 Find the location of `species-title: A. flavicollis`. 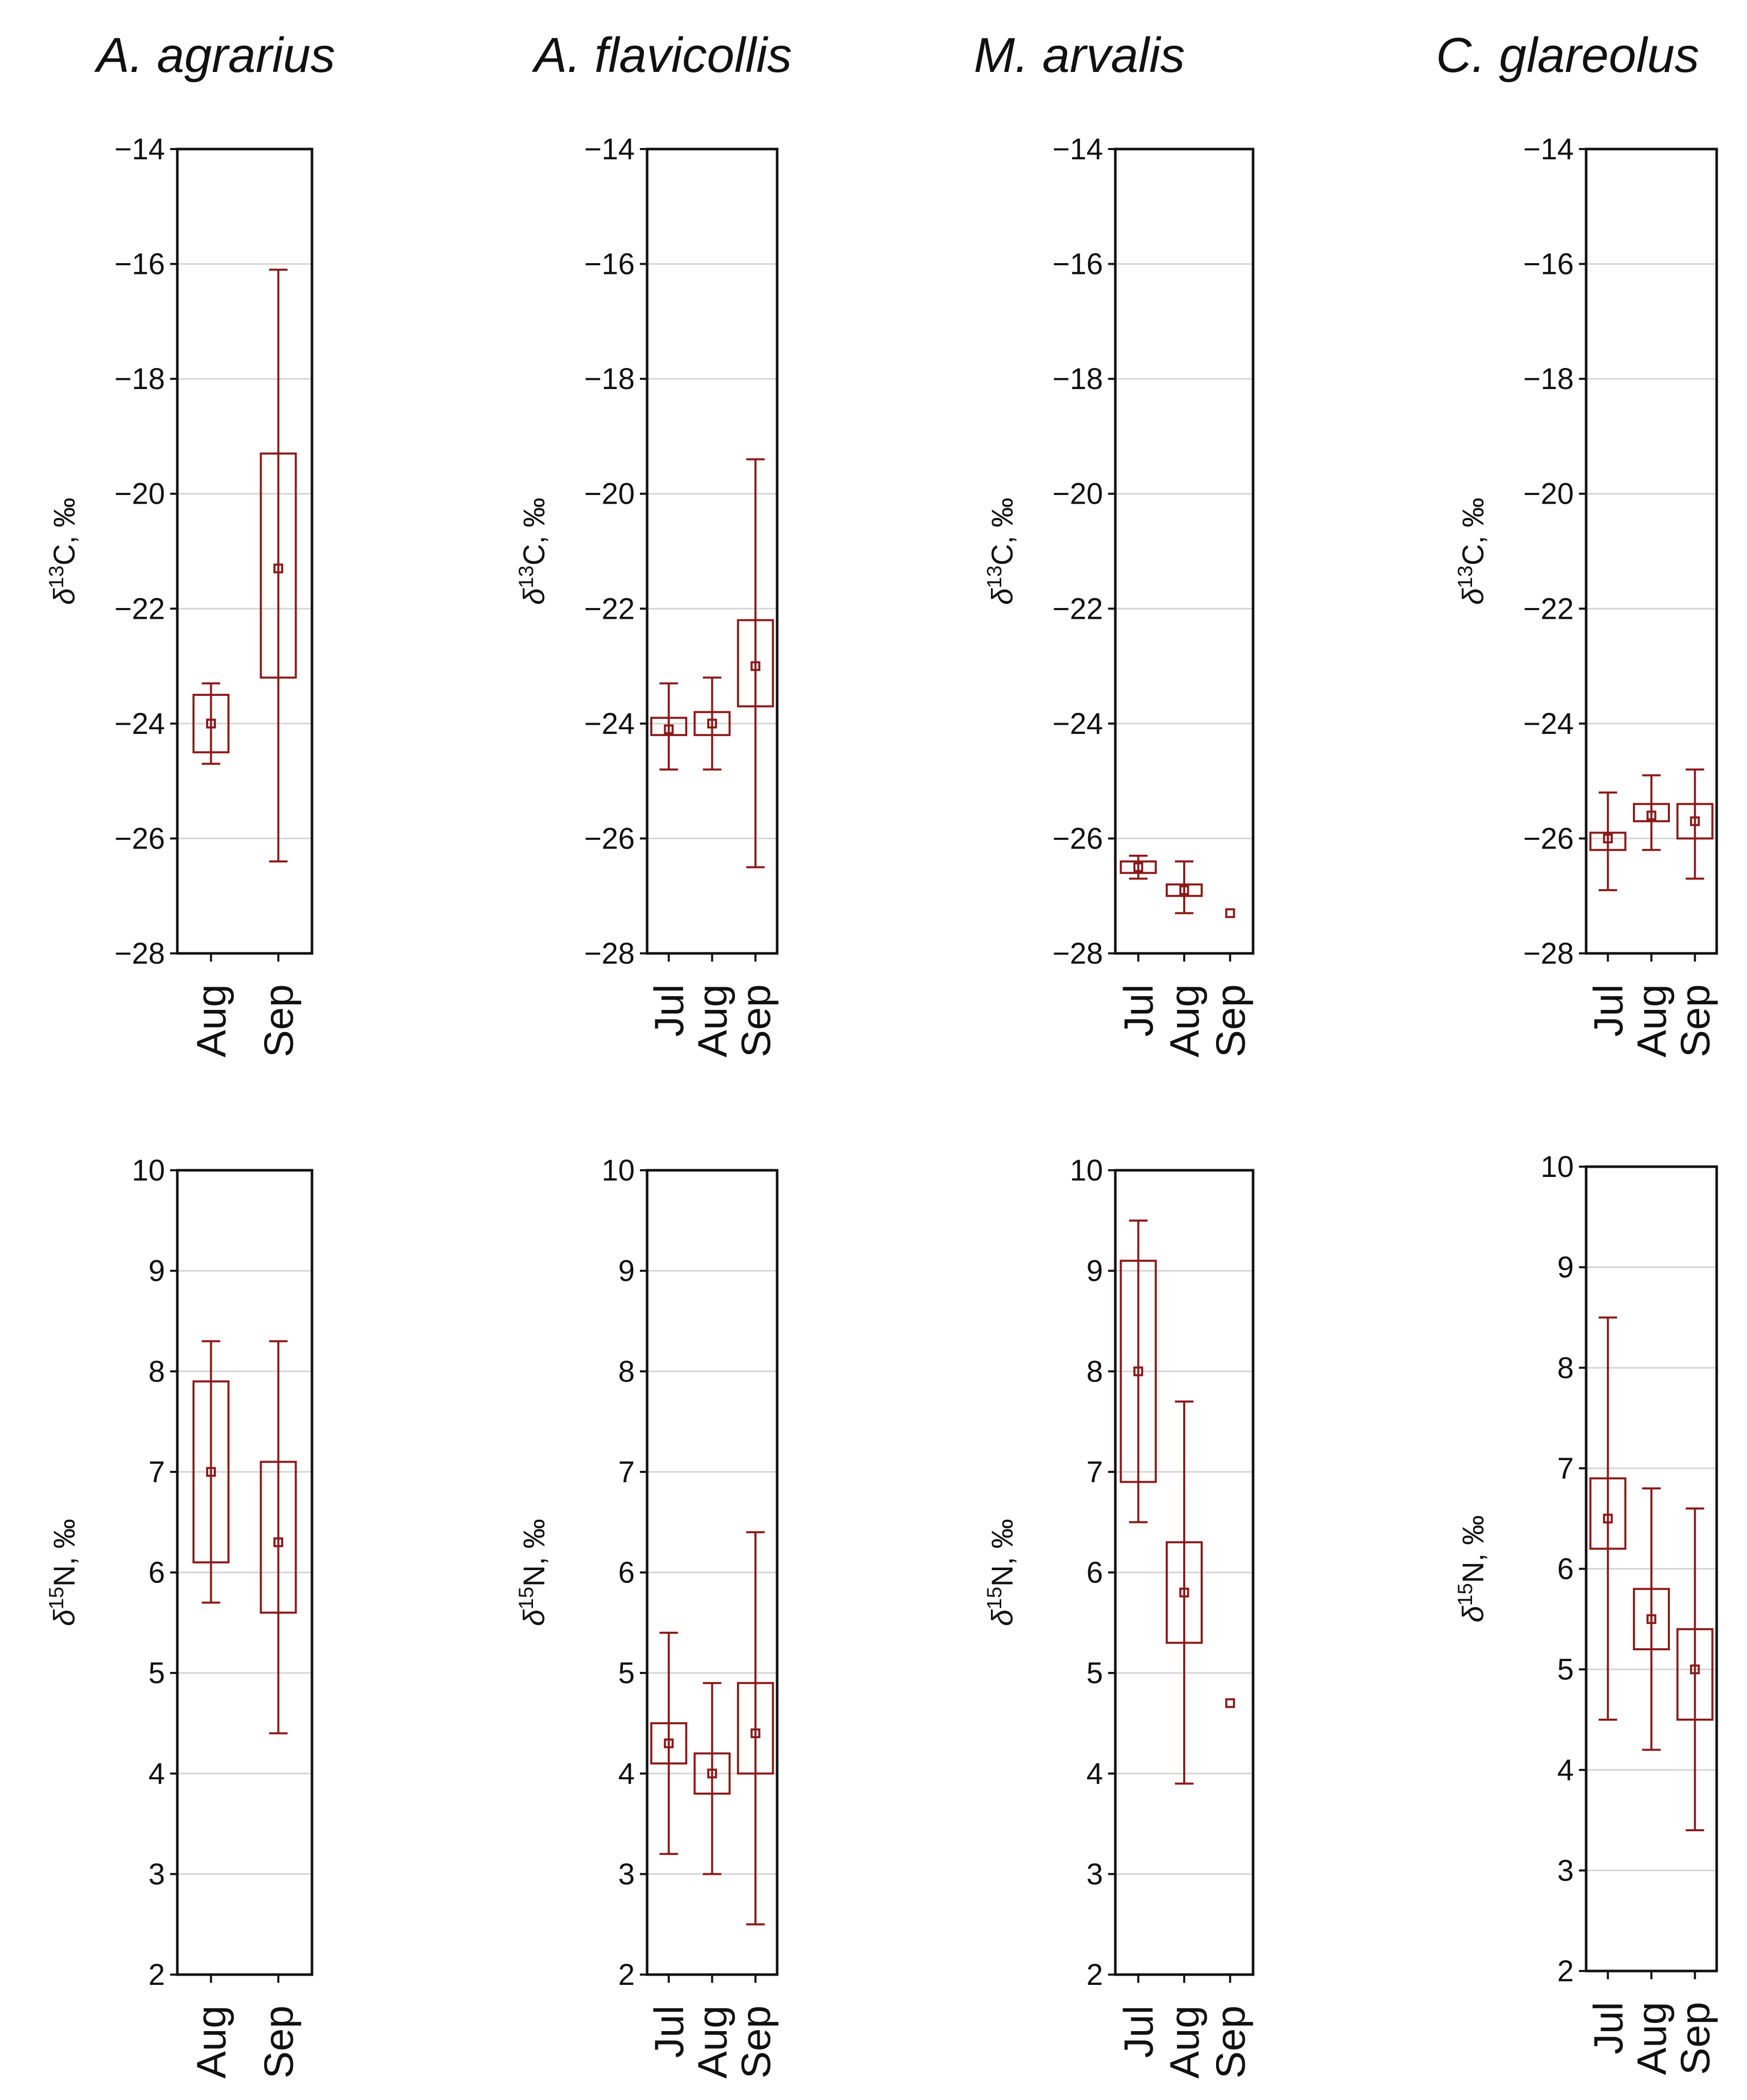

species-title: A. flavicollis is located at coordinates (661, 55).